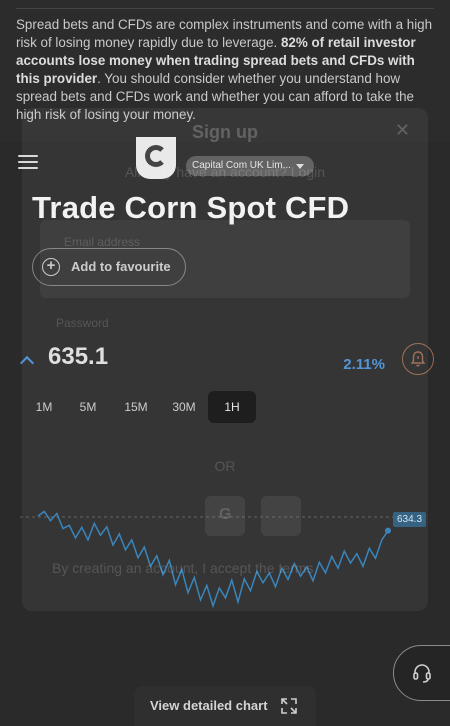  What do you see at coordinates (364, 364) in the screenshot?
I see `price-change: 2.11%` at bounding box center [364, 364].